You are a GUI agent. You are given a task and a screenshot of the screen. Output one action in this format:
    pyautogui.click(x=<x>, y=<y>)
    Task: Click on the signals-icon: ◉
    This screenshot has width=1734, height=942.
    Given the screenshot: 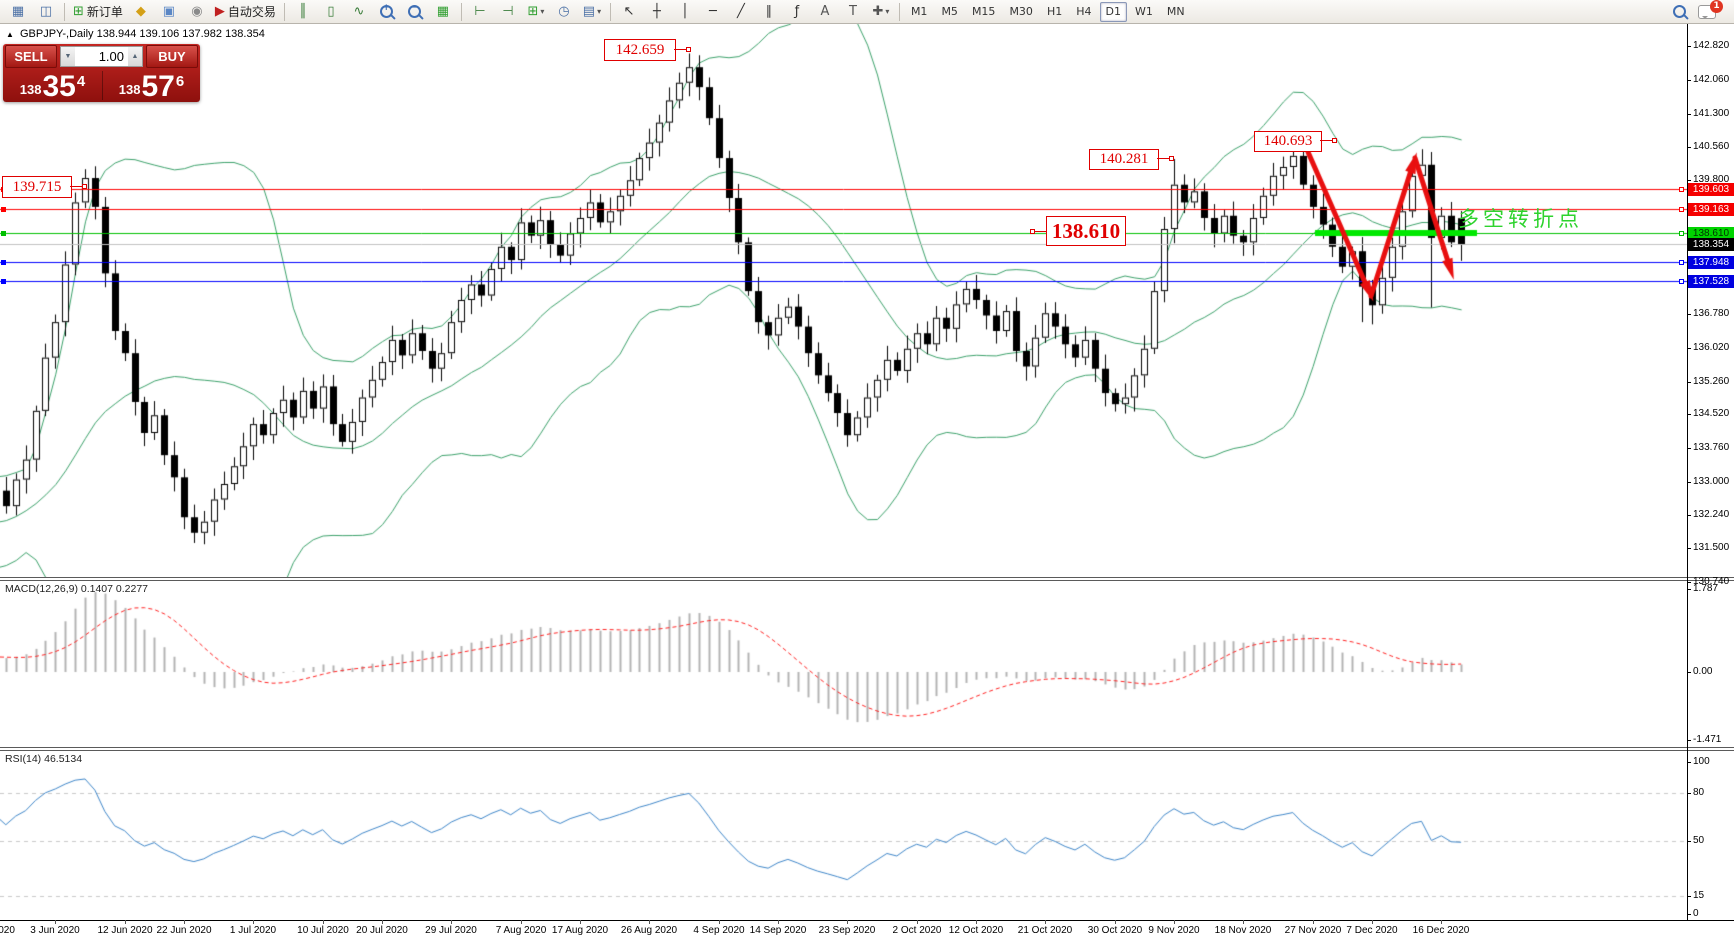 What is the action you would take?
    pyautogui.click(x=197, y=11)
    